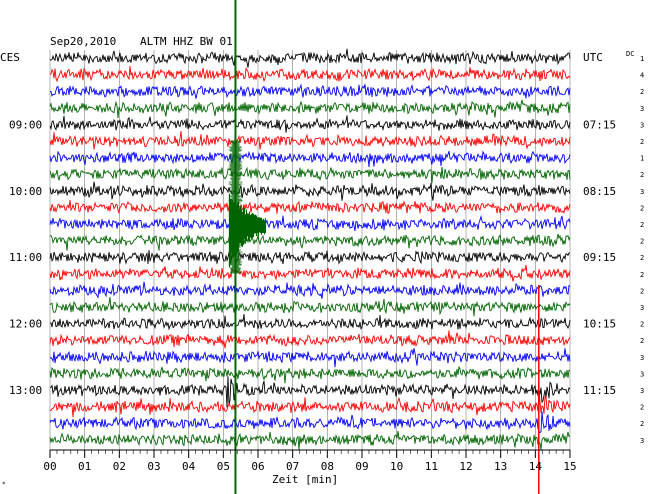 The width and height of the screenshot is (650, 494). What do you see at coordinates (310, 461) in the screenshot?
I see `x-axis: 00 01 02 03 04 05 06 07 08 09 10 11 12 13 14 15` at bounding box center [310, 461].